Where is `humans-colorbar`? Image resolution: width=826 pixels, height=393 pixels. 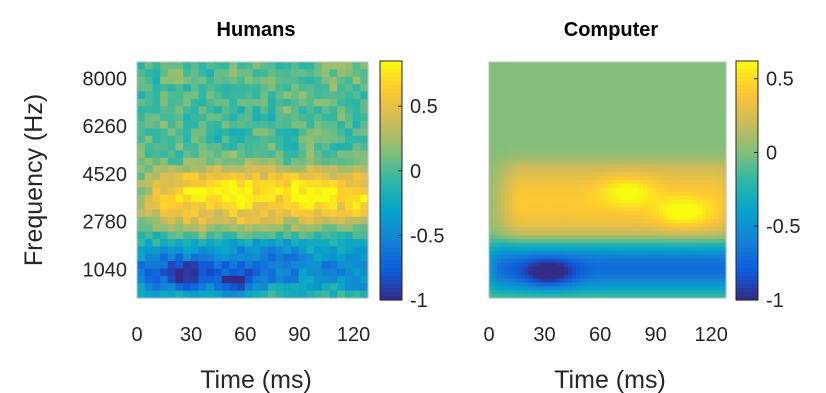
humans-colorbar is located at coordinates (391, 180).